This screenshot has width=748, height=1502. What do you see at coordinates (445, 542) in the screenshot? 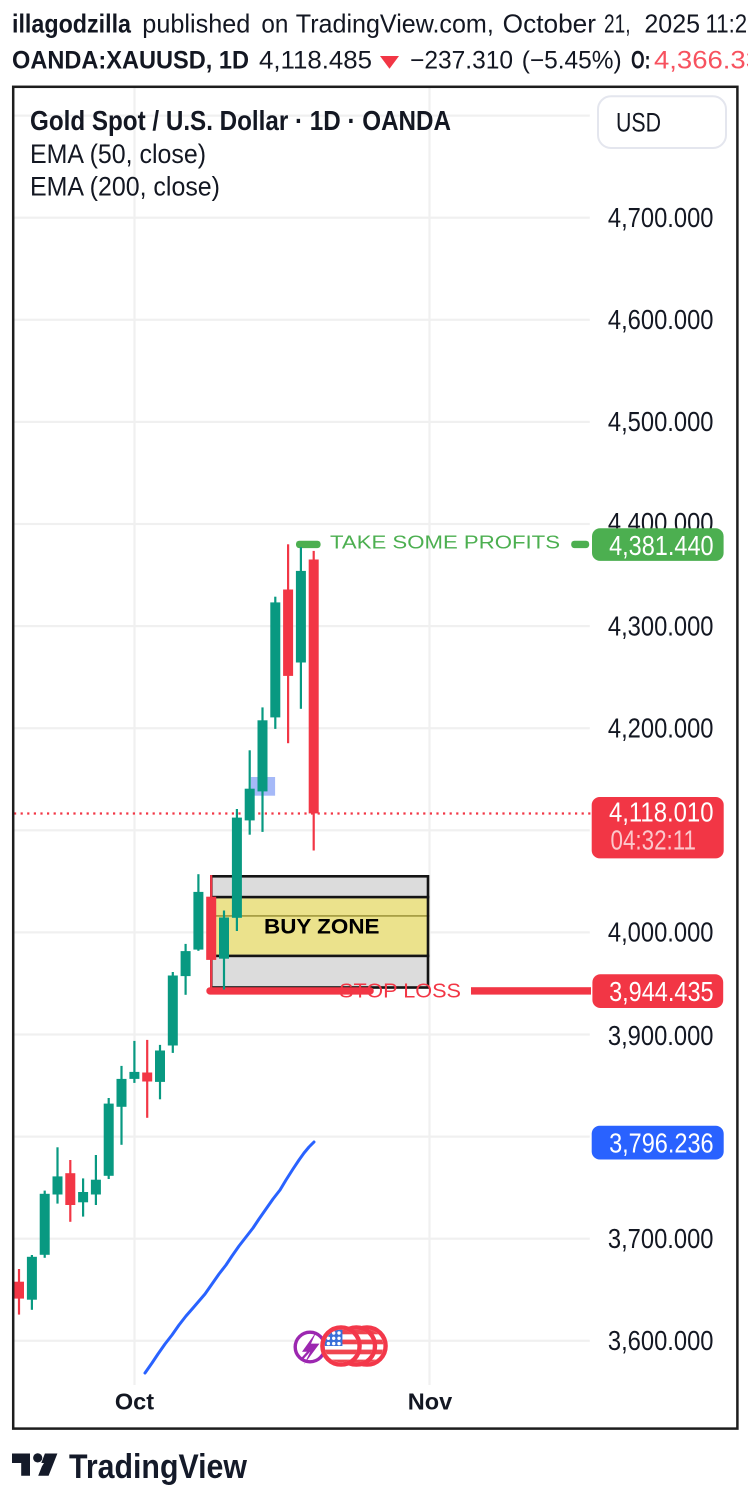
I see `svg-text: TAKE SOME PROFITS` at bounding box center [445, 542].